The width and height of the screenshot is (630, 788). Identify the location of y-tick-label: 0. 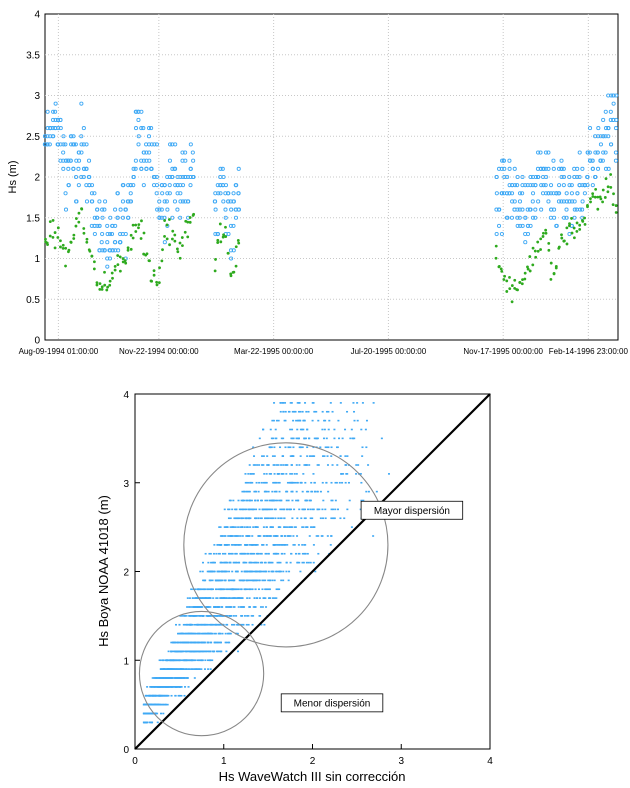
(126, 750).